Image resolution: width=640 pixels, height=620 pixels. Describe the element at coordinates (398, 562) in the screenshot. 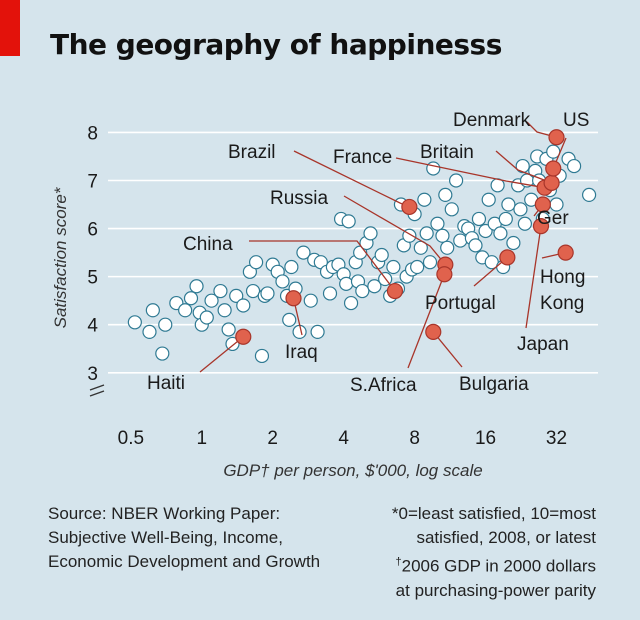

I see `dagger-mark: †` at that location.